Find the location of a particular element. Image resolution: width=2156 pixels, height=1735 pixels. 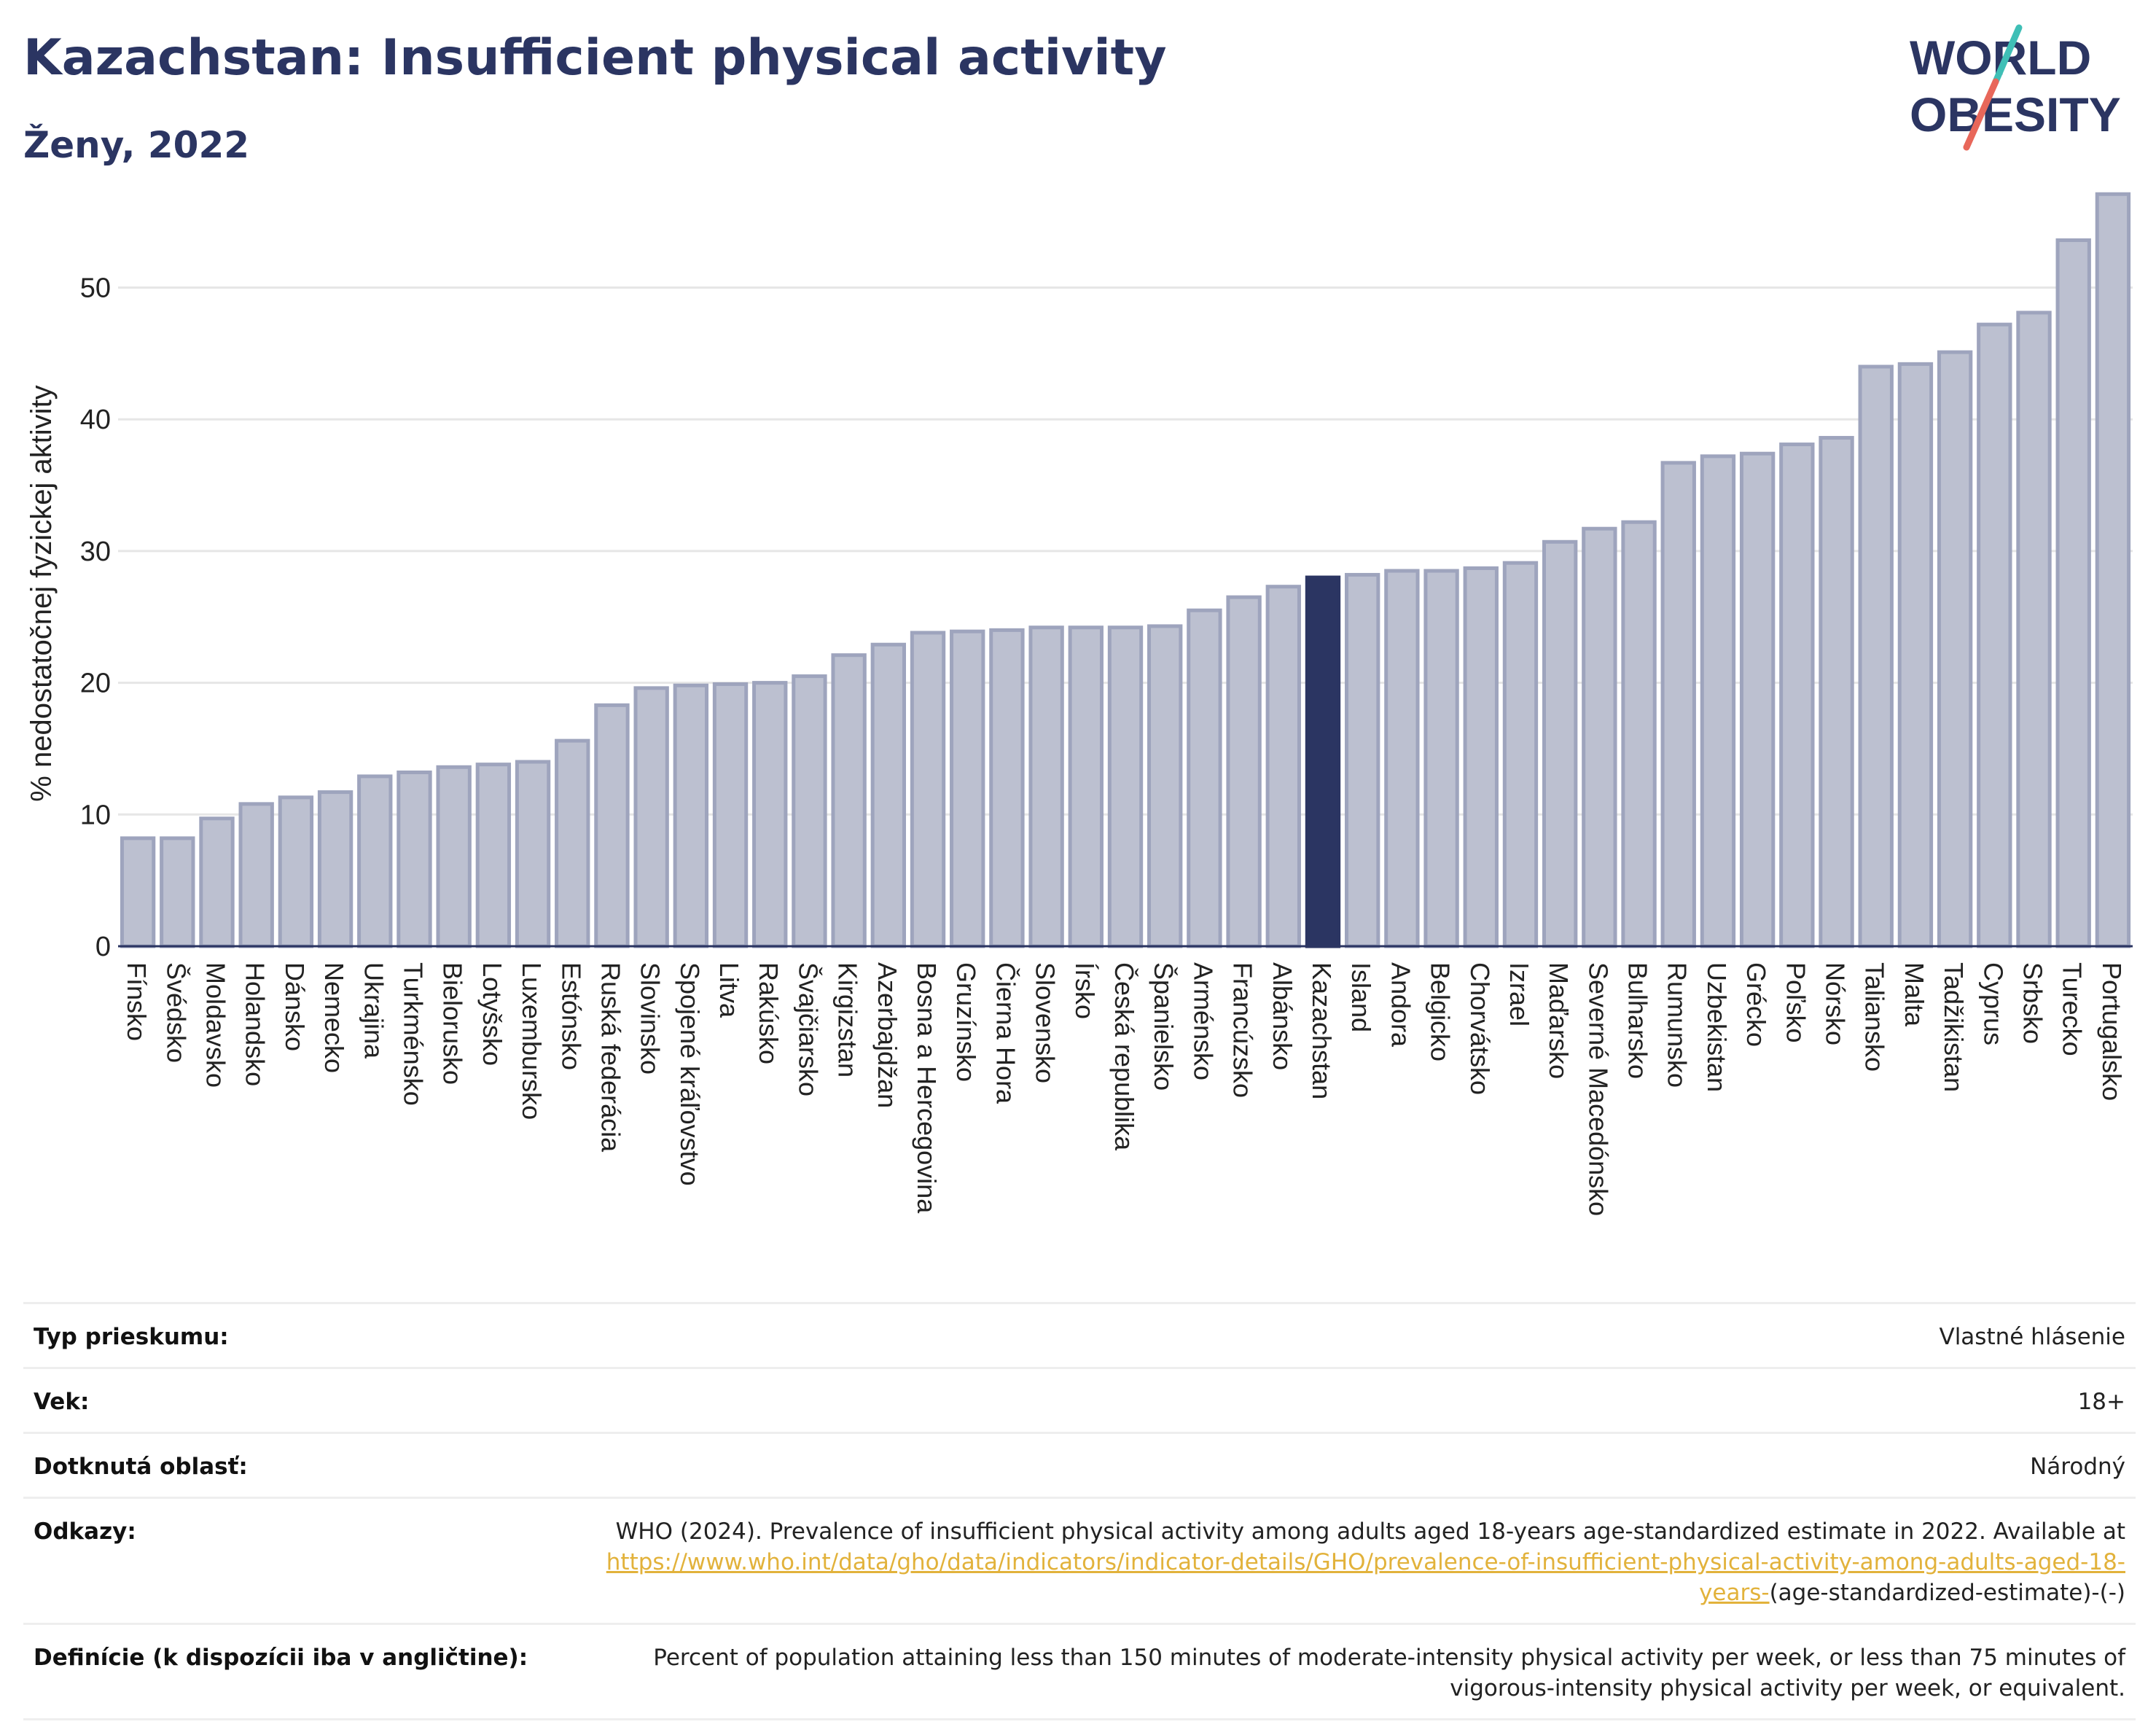

x-tick-label: Albánsko is located at coordinates (1283, 1016).